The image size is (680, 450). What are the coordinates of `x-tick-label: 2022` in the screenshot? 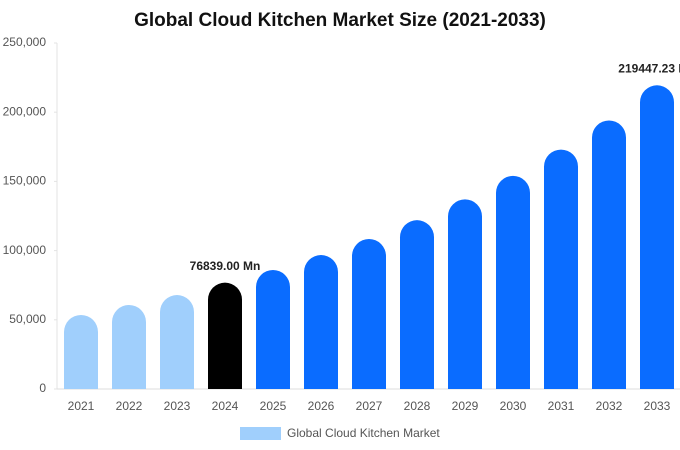 It's located at (129, 406).